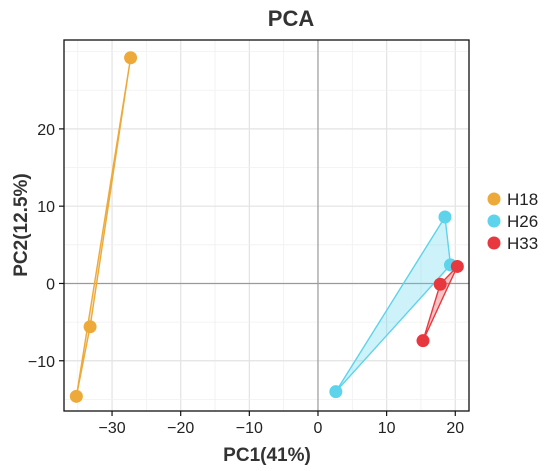 The image size is (550, 471). I want to click on legend-marker-h33, so click(494, 243).